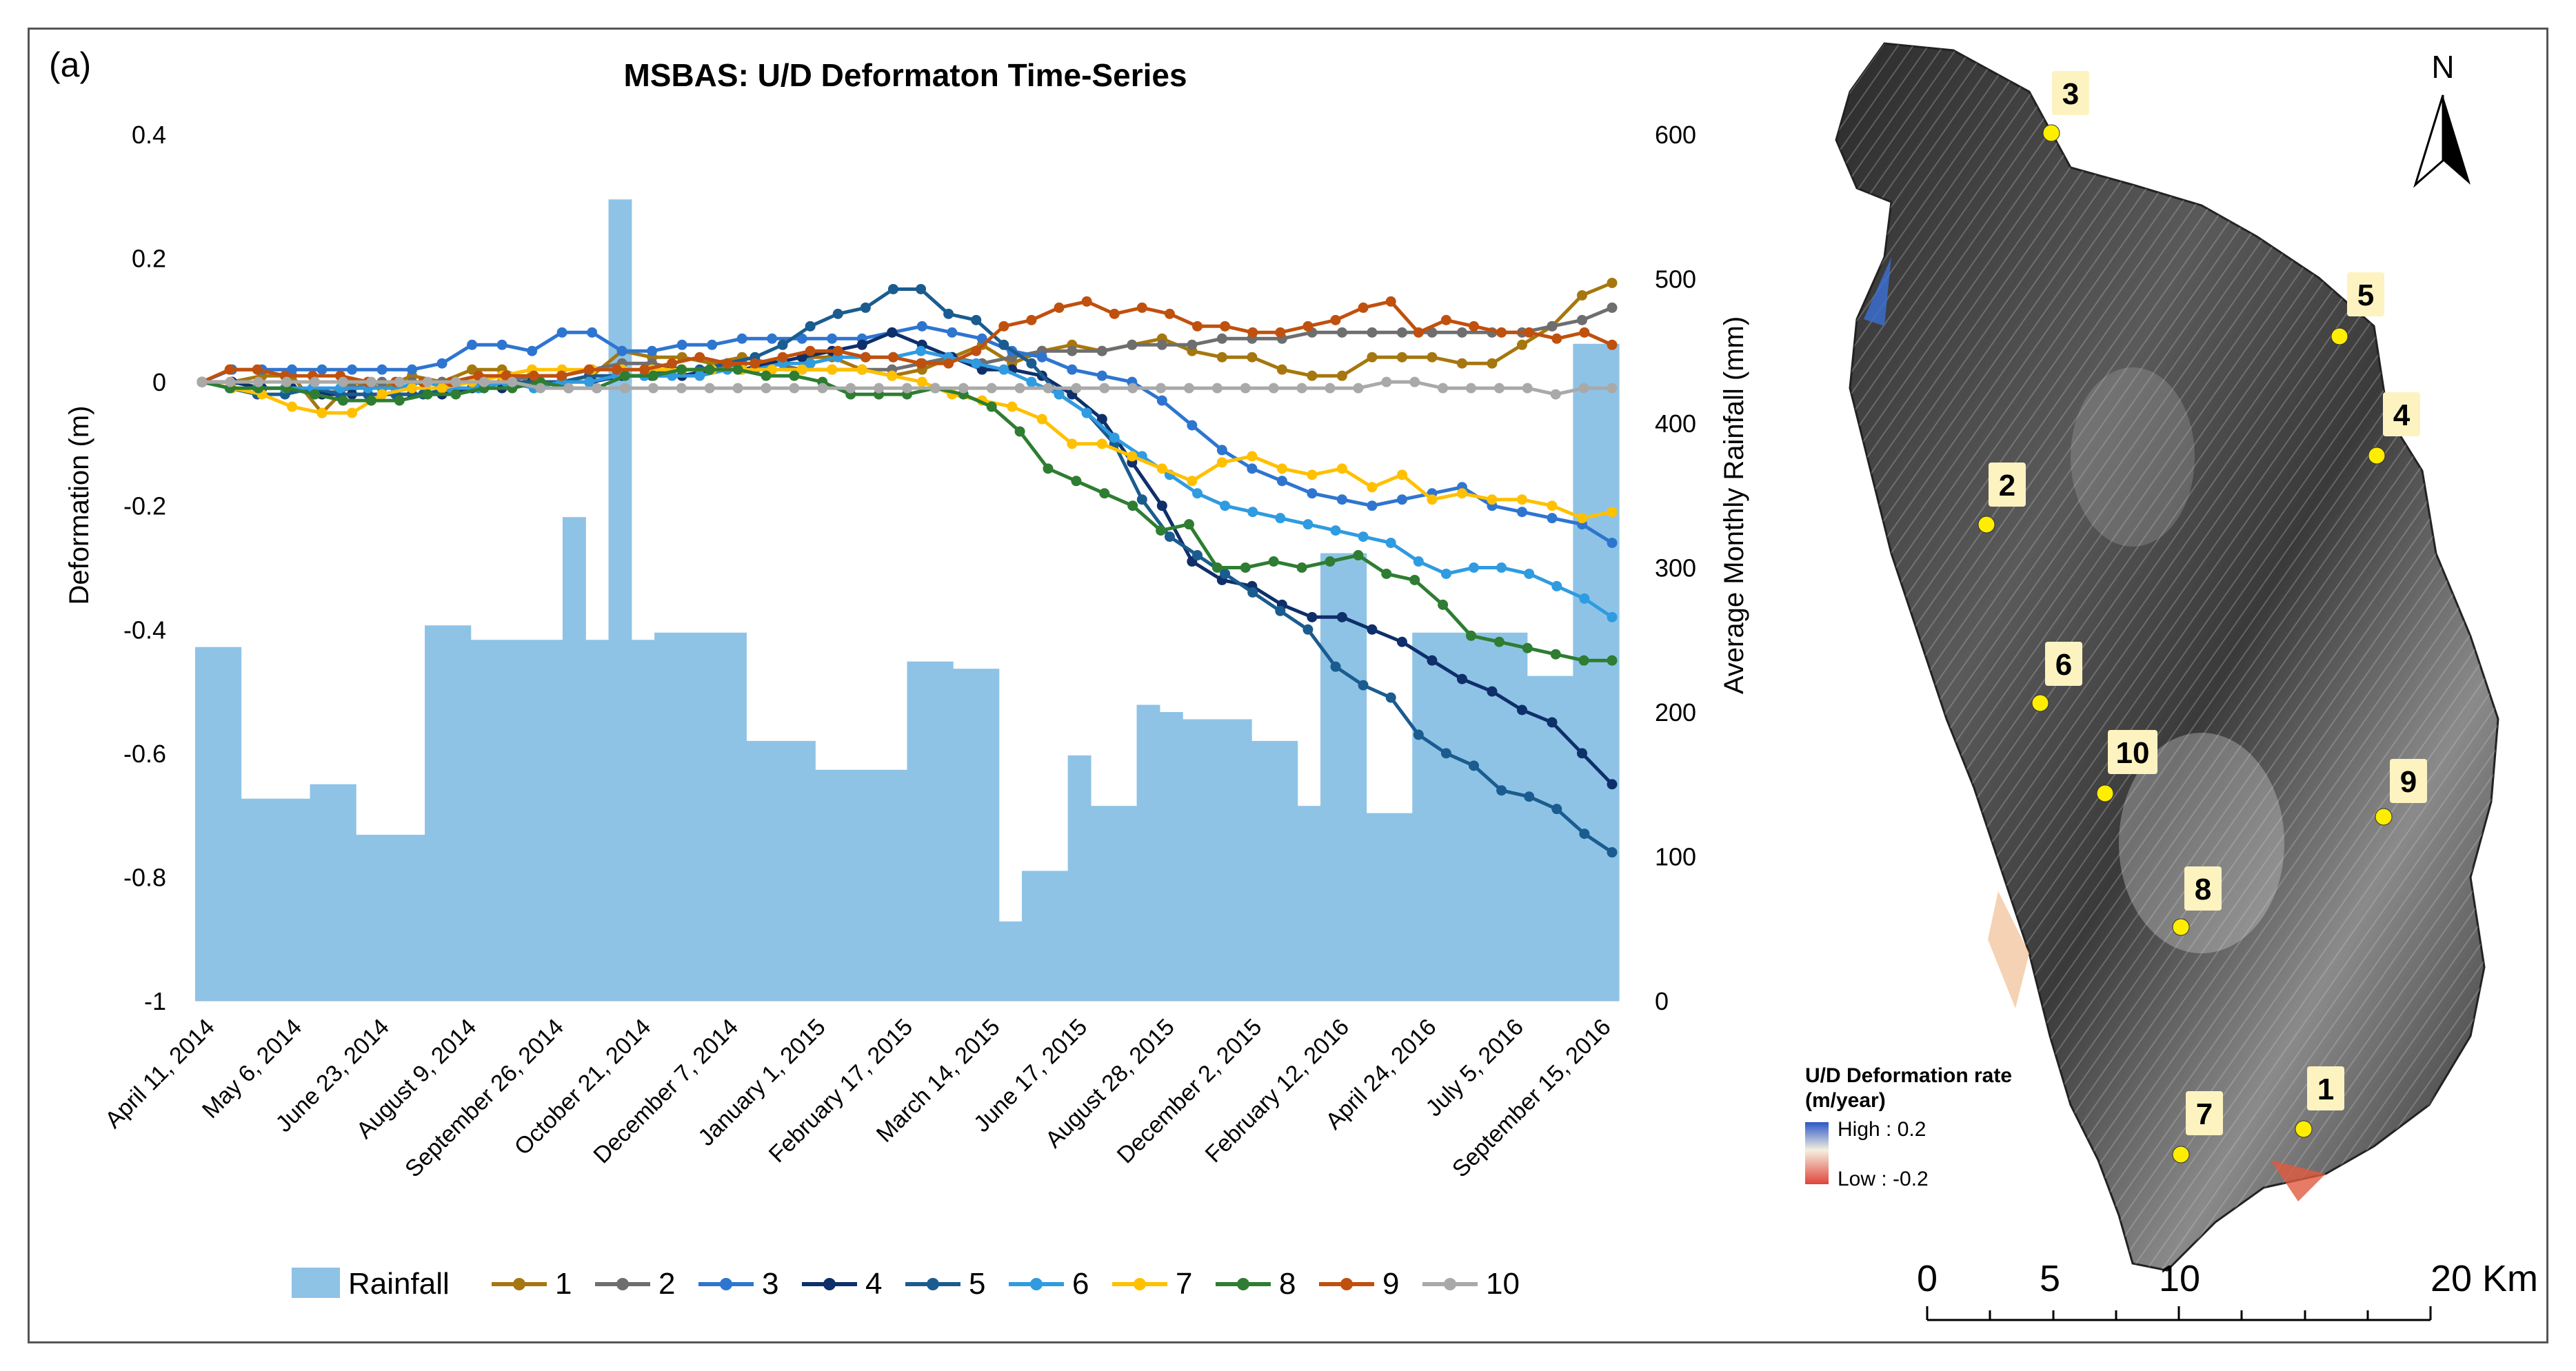  What do you see at coordinates (2197, 901) in the screenshot?
I see `map-site-8: 8` at bounding box center [2197, 901].